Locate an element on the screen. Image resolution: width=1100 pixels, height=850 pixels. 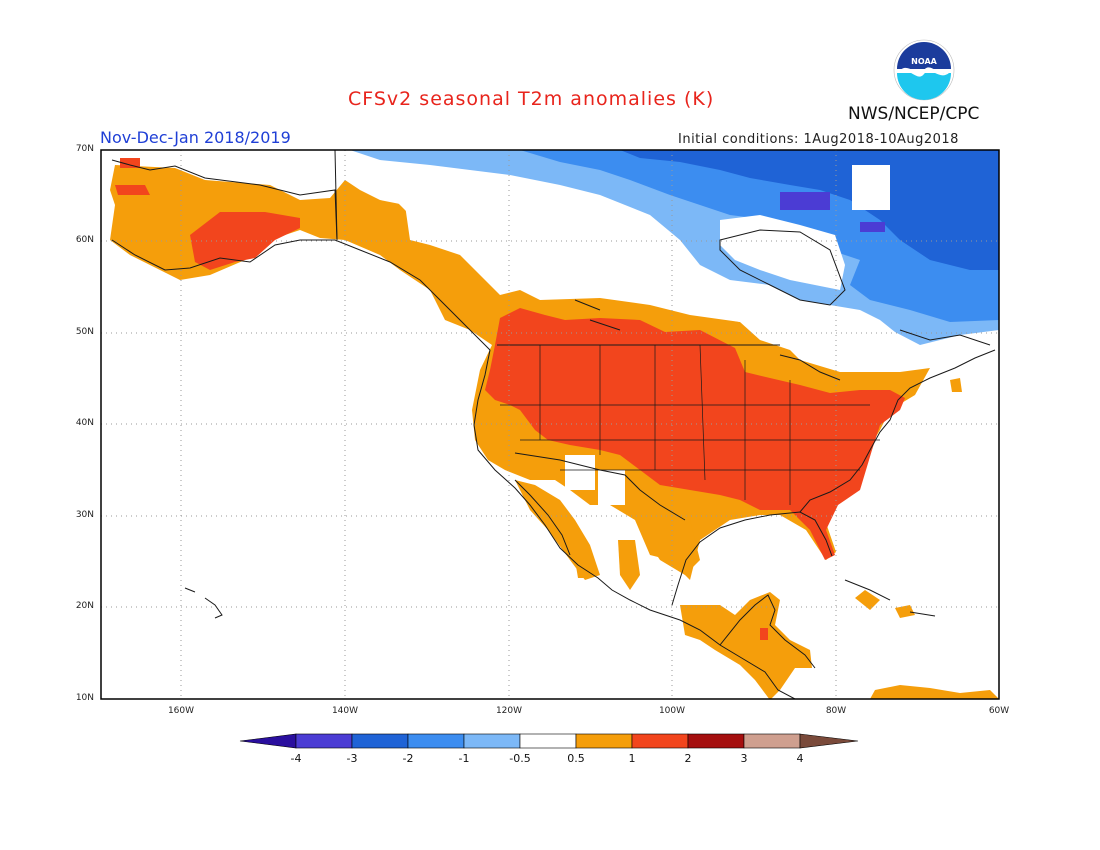
colorbar-label: -1 is located at coordinates (464, 758).